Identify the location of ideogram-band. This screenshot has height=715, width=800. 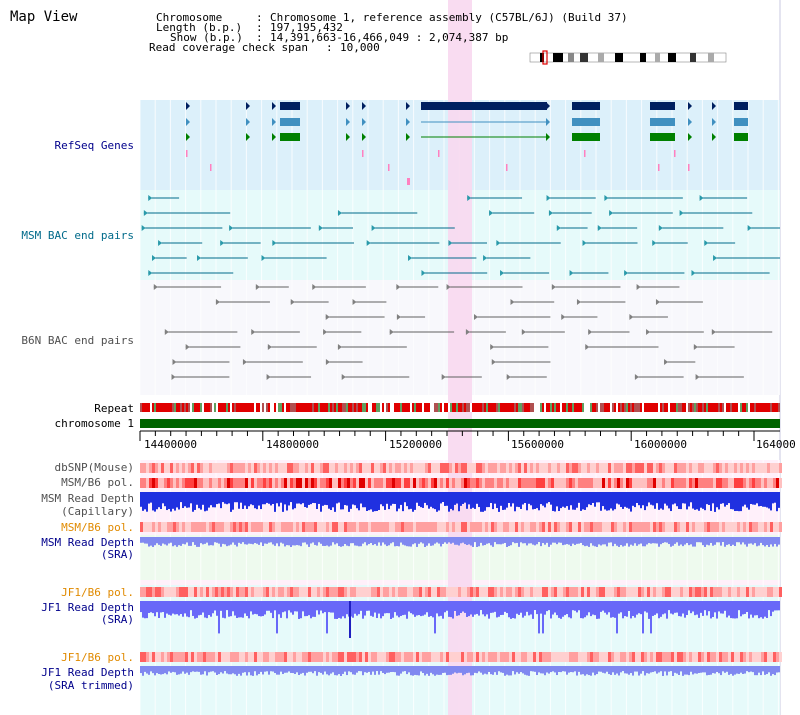
(584, 57).